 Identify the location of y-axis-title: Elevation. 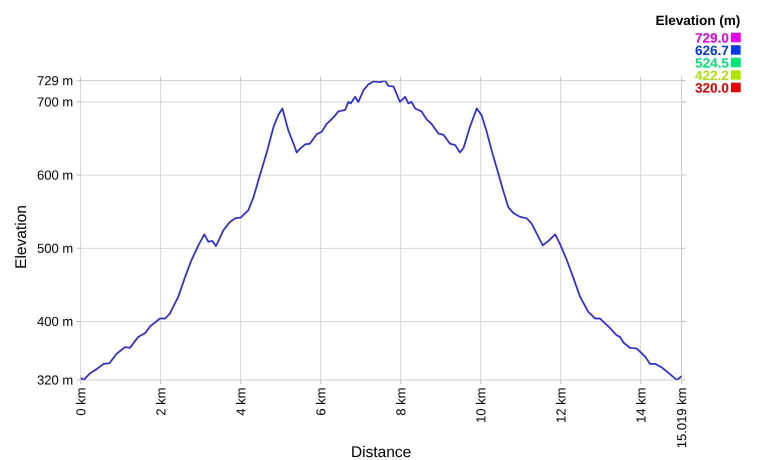
(20, 237).